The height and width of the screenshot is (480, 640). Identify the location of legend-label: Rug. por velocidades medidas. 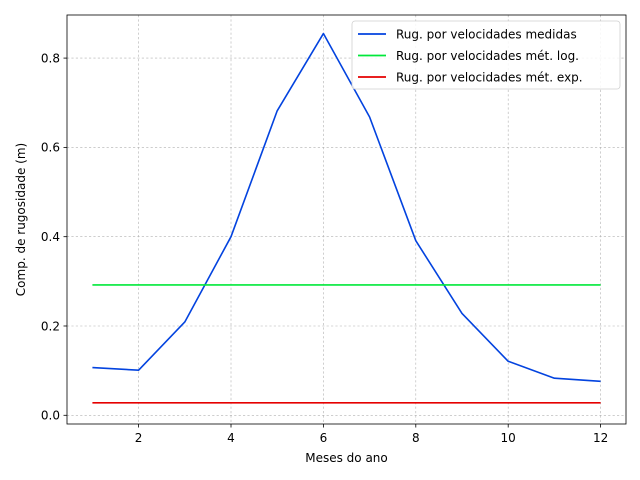
(486, 34).